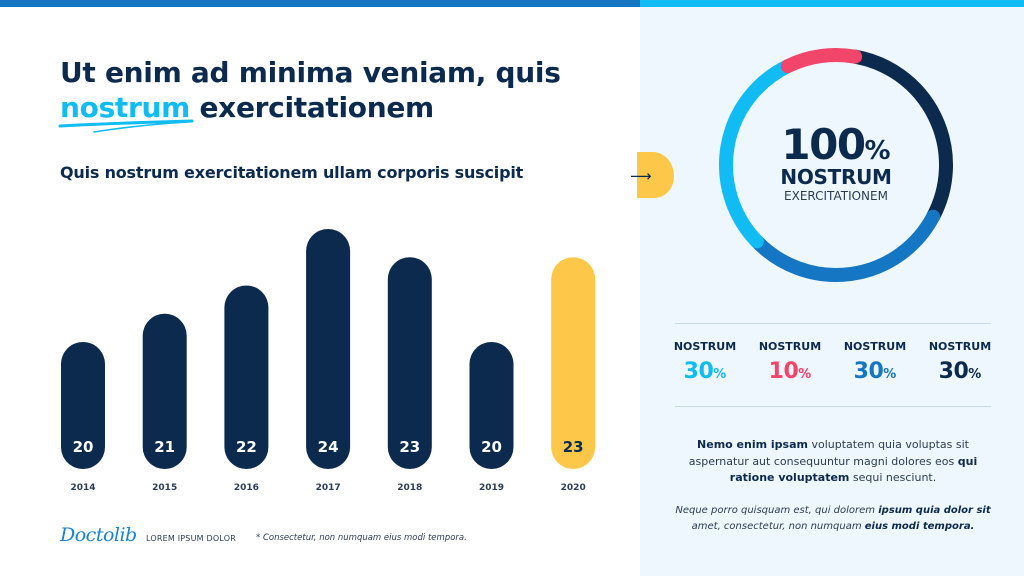  What do you see at coordinates (328, 488) in the screenshot?
I see `x-tick-label: 2017` at bounding box center [328, 488].